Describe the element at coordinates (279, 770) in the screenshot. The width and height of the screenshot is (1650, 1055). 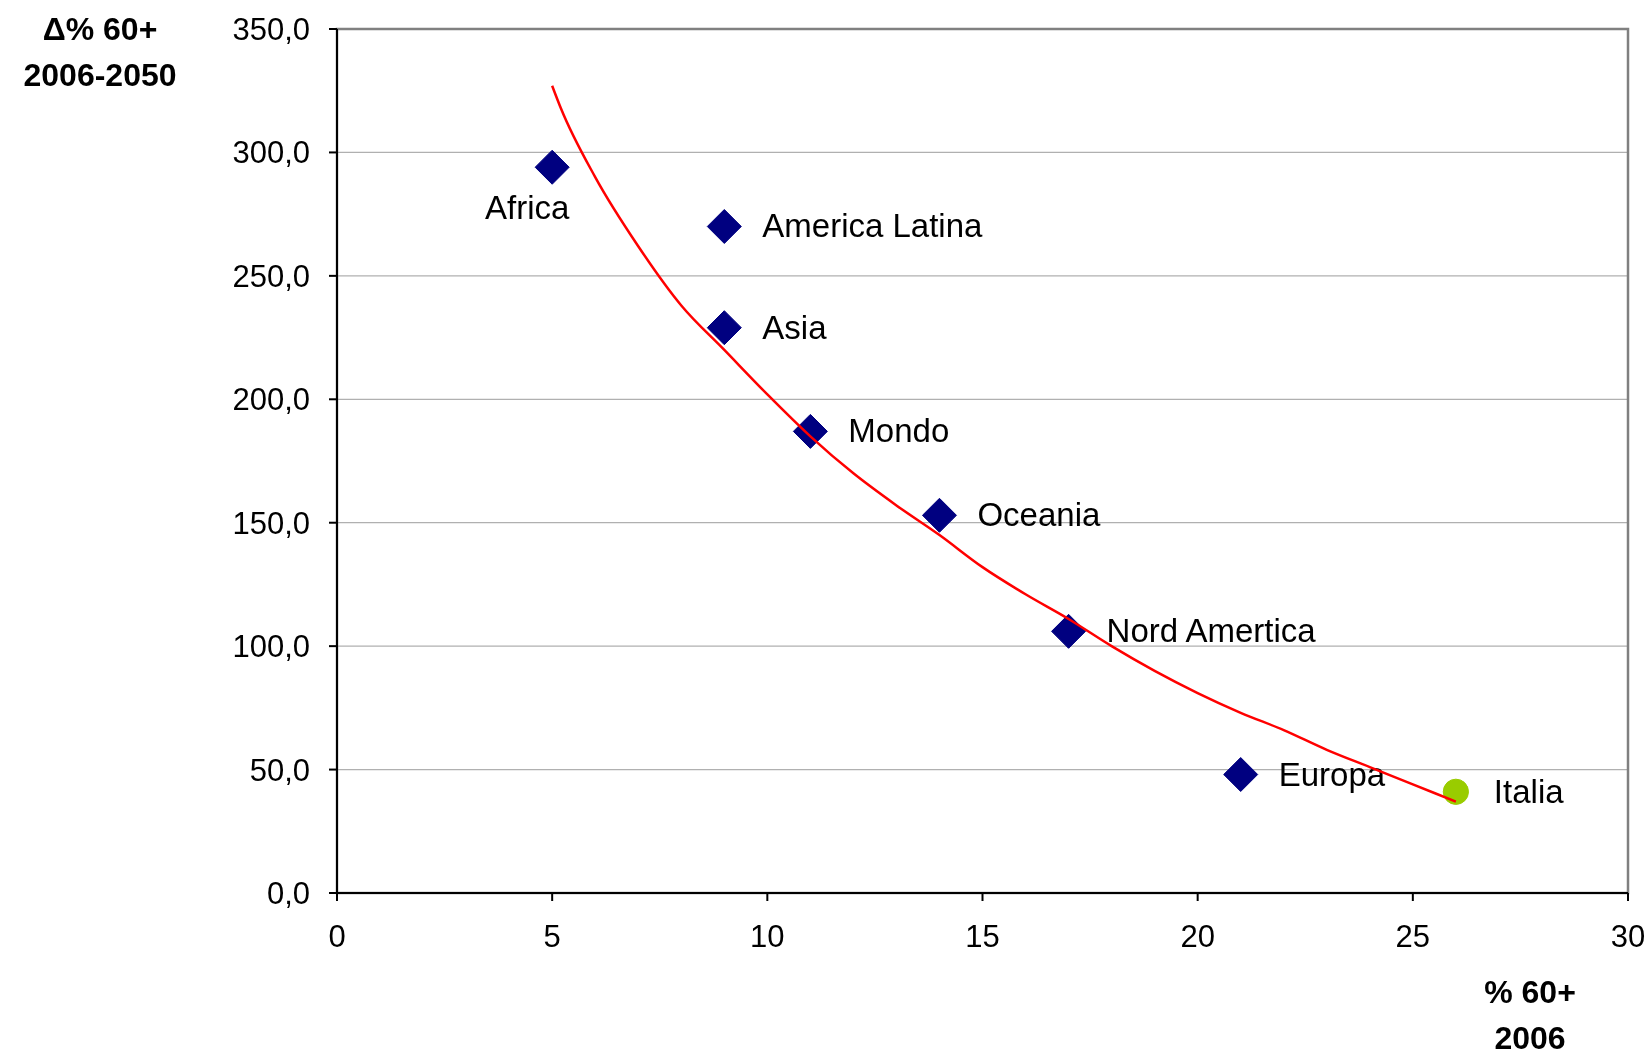
I see `y-tick-label: 50,0` at that location.